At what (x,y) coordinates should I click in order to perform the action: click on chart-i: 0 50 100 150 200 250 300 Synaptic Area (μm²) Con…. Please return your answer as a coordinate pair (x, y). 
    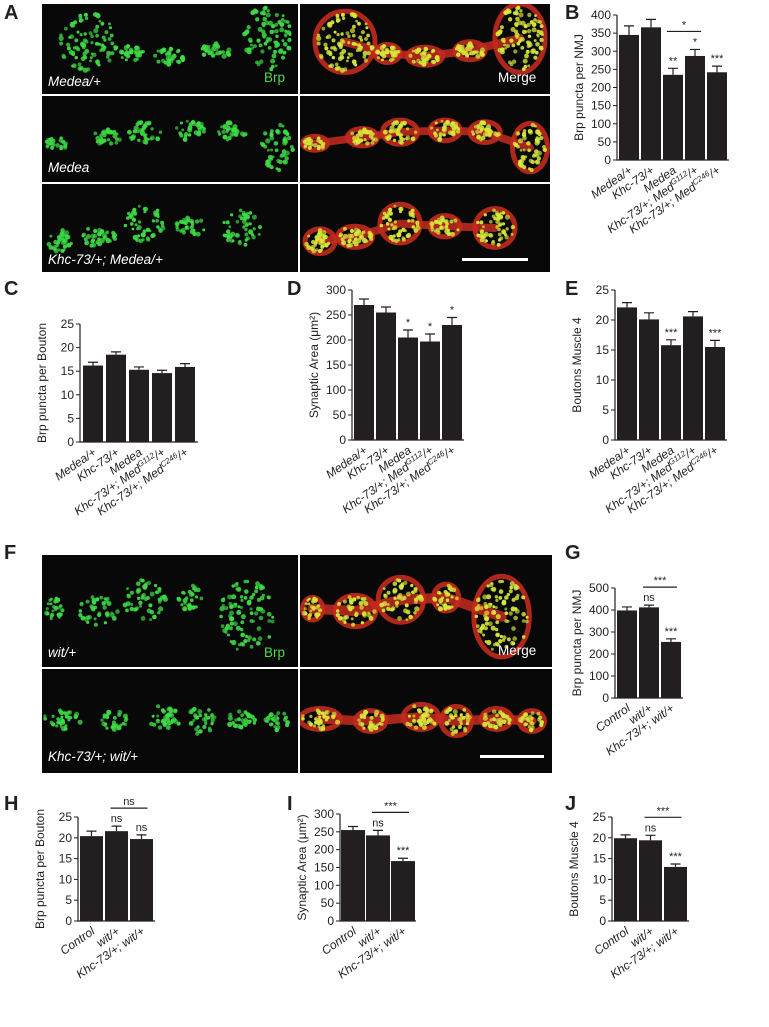
    Looking at the image, I should click on (397, 907).